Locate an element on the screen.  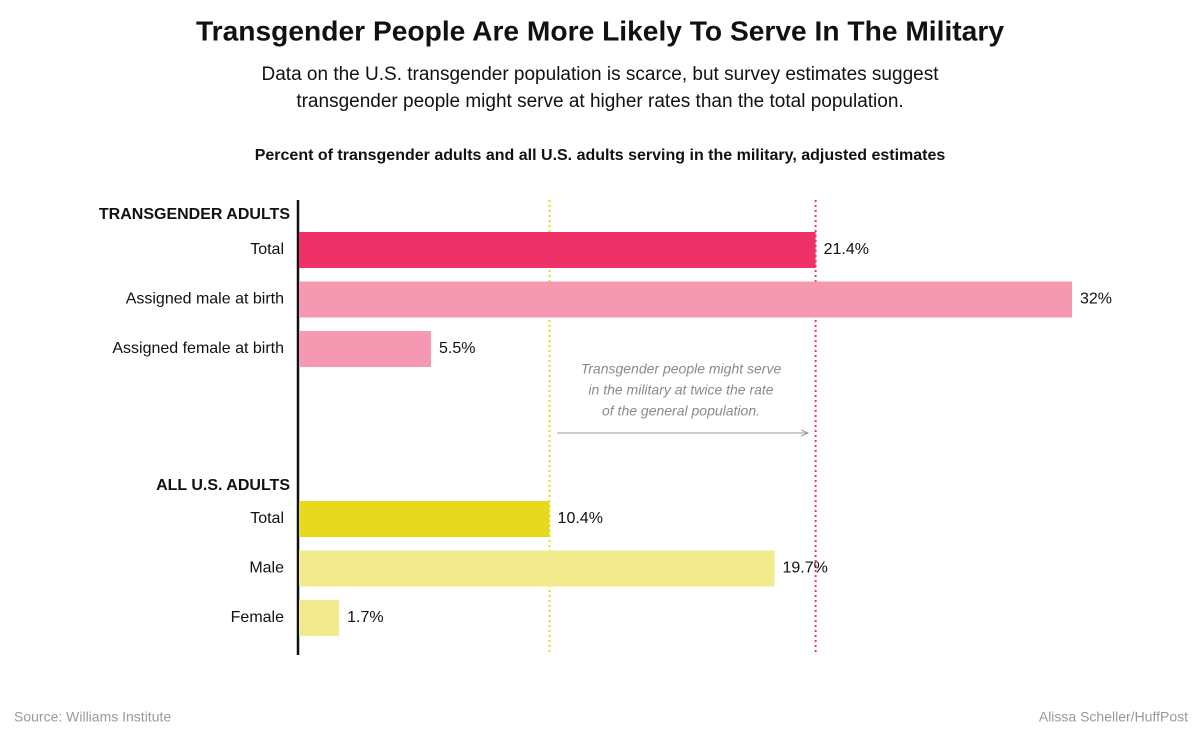
group-label: ALL U.S. ADULTS is located at coordinates (223, 485).